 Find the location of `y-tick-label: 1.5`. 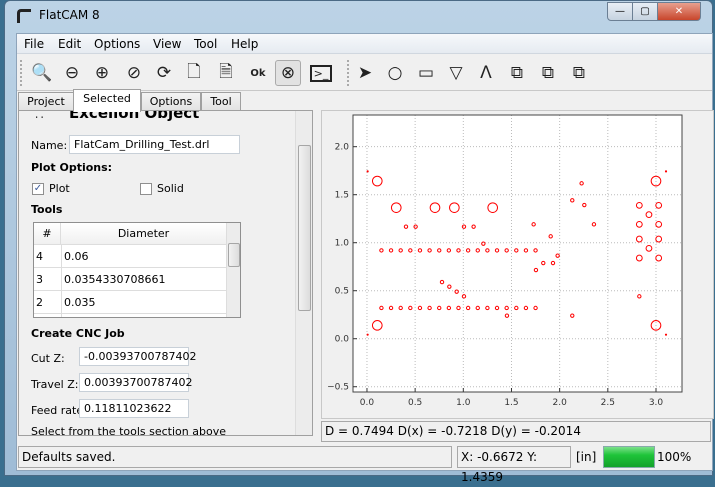

y-tick-label: 1.5 is located at coordinates (342, 196).